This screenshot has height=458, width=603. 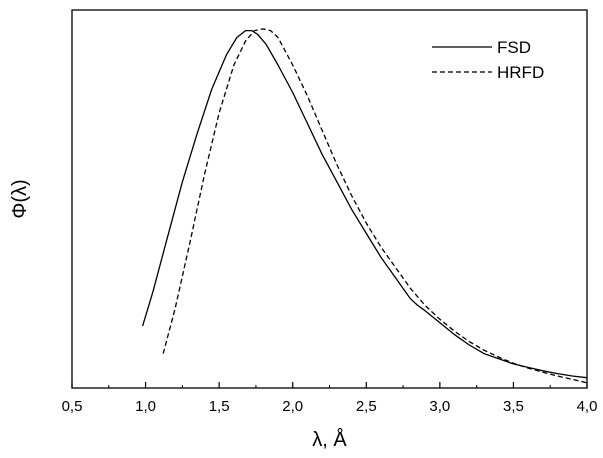 What do you see at coordinates (587, 406) in the screenshot?
I see `x-tick-label: 4,0` at bounding box center [587, 406].